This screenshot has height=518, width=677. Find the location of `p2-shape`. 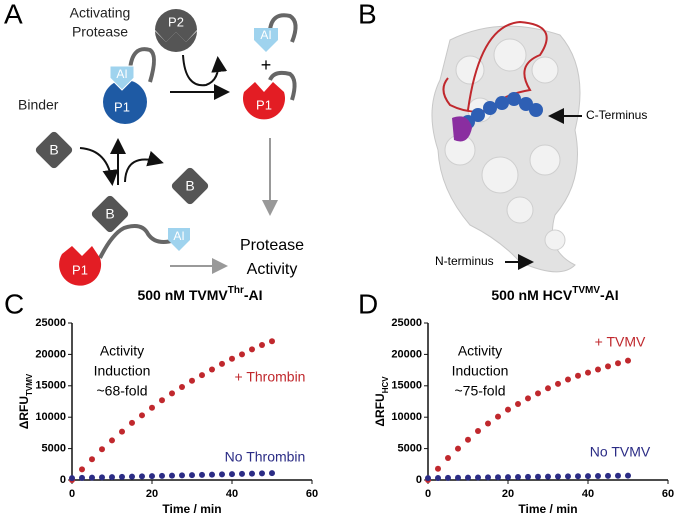

p2-shape is located at coordinates (176, 31).